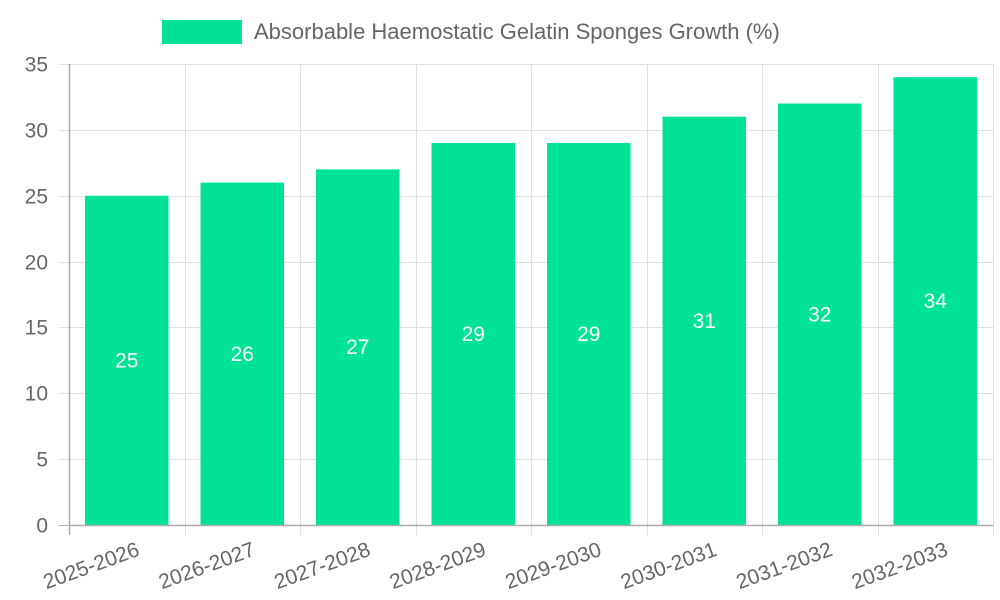 The image size is (1000, 600). Describe the element at coordinates (669, 566) in the screenshot. I see `x-tick-label: 2030-2031` at that location.